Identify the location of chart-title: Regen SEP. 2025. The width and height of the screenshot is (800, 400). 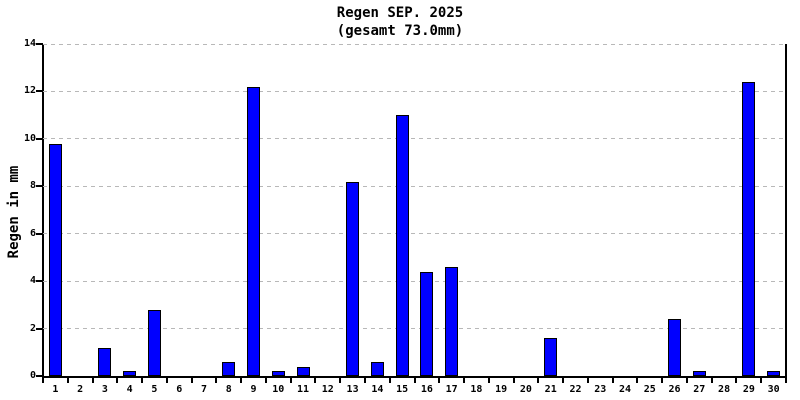
(400, 13).